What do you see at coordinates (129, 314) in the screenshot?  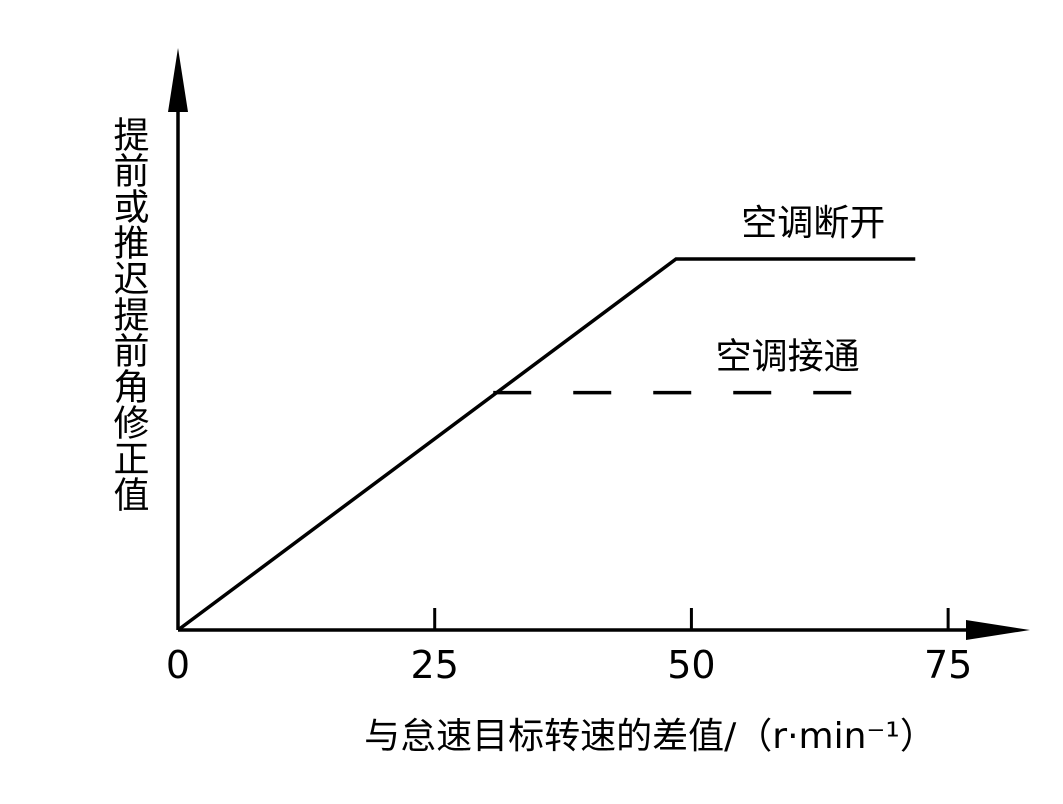 I see `y-axis-label: 提前或推迟提前角修正值` at bounding box center [129, 314].